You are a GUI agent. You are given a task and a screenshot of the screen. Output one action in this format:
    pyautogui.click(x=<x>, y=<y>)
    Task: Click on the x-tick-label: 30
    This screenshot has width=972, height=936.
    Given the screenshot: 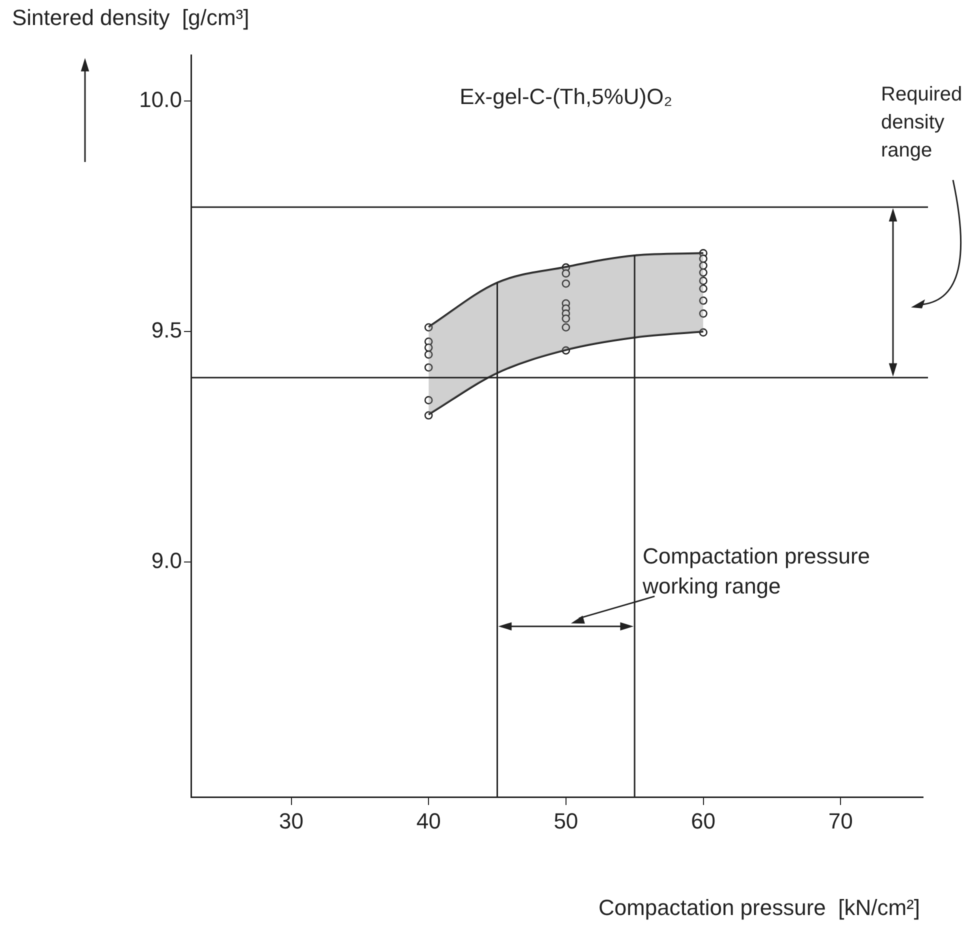 What is the action you would take?
    pyautogui.click(x=291, y=821)
    